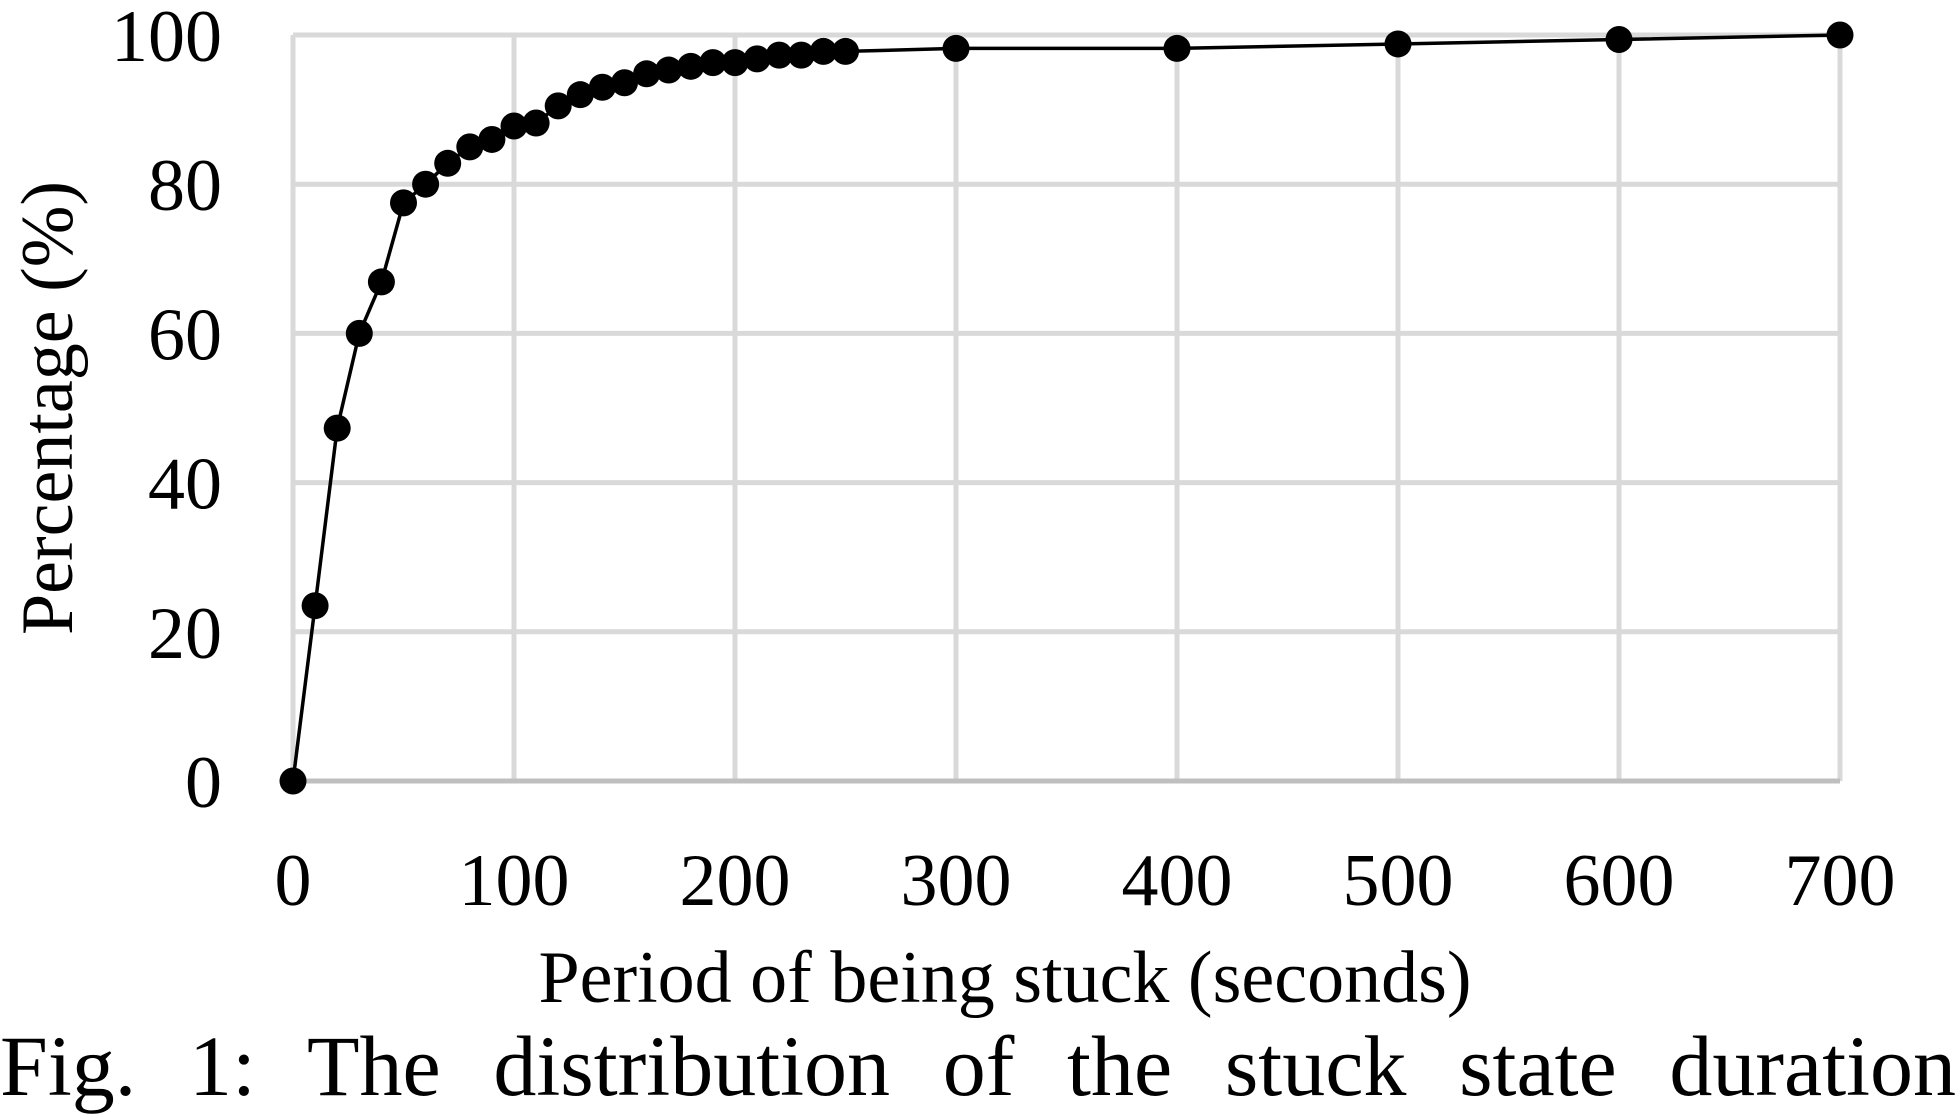 The image size is (1956, 1117). Describe the element at coordinates (1085, 881) in the screenshot. I see `x-tick-labels: 0 100 200 300 400 500 600 700` at that location.